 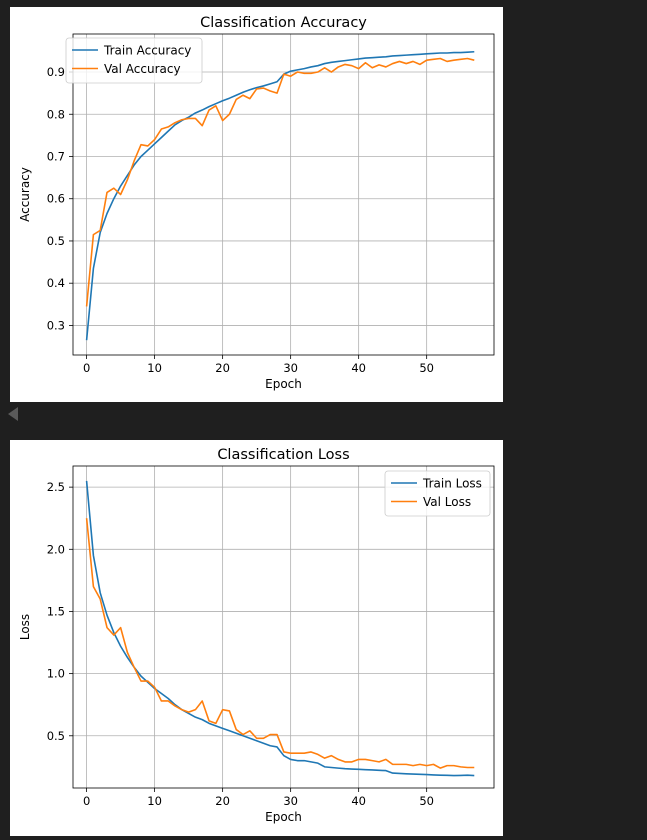 What do you see at coordinates (13, 414) in the screenshot?
I see `collapse-arrow-icon` at bounding box center [13, 414].